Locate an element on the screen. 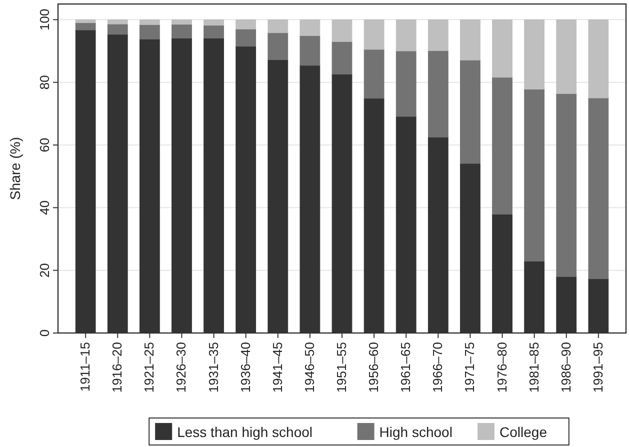 The image size is (629, 447). x-tick-label: 1931–35 is located at coordinates (213, 367).